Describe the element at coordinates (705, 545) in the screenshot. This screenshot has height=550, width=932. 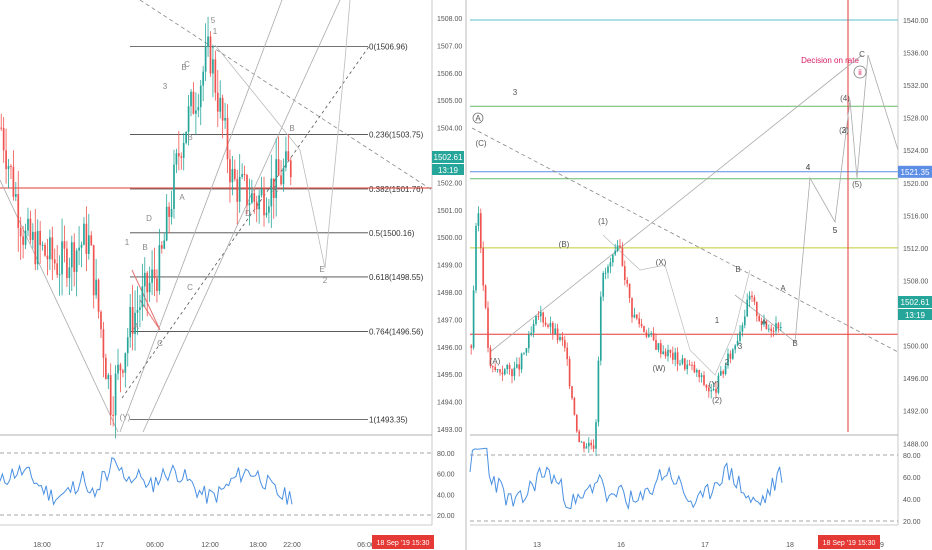
I see `right-time-tick: 17` at that location.